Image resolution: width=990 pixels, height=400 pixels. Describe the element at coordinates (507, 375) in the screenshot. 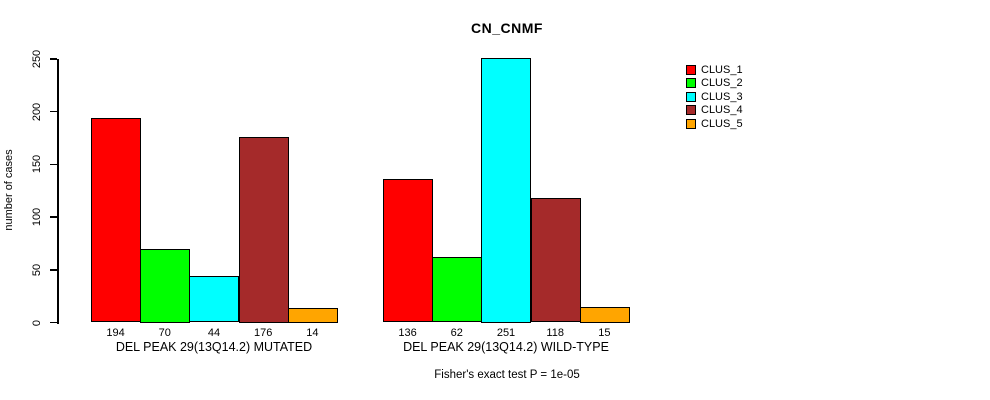

I see `footnote-text: Fisher's exact test P = 1e-05` at that location.